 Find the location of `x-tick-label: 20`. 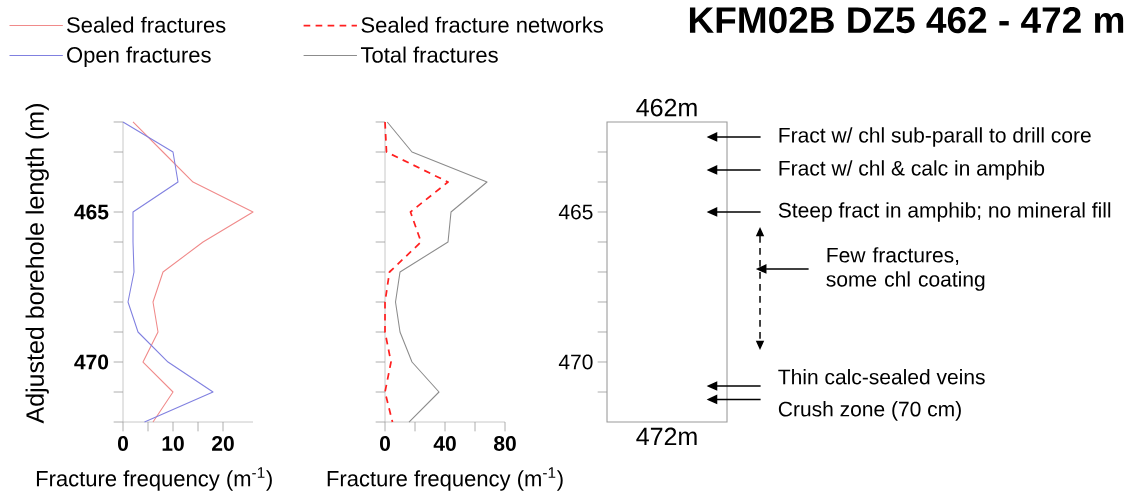

x-tick-label: 20 is located at coordinates (223, 443).